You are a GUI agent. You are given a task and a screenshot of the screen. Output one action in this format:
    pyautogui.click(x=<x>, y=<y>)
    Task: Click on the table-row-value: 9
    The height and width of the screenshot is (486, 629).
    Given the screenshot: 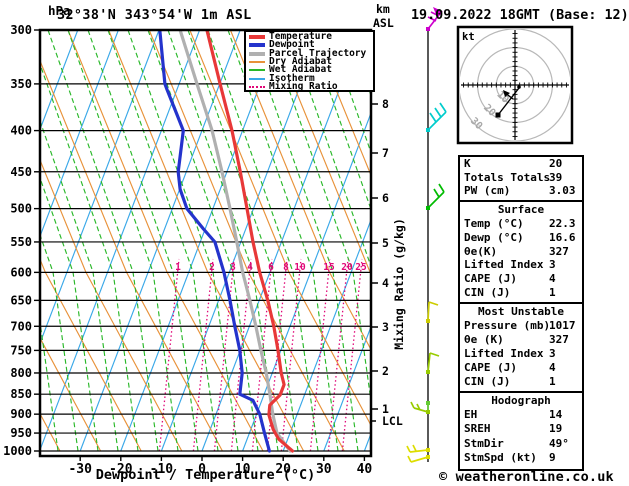 What is the action you would take?
    pyautogui.click(x=552, y=457)
    